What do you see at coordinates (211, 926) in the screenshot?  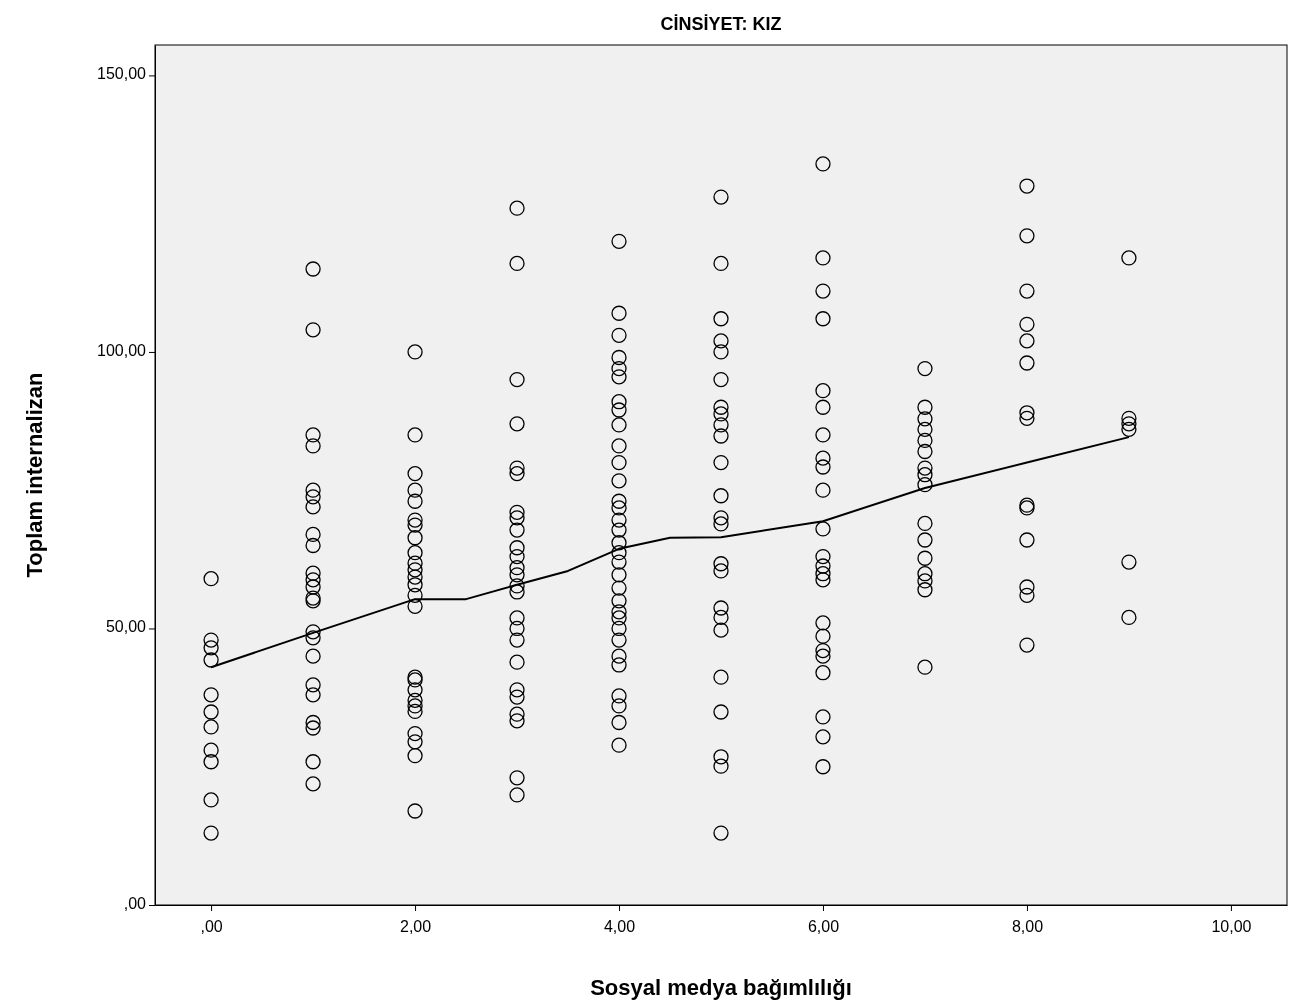 I see `x-tick-label: ,00` at bounding box center [211, 926].